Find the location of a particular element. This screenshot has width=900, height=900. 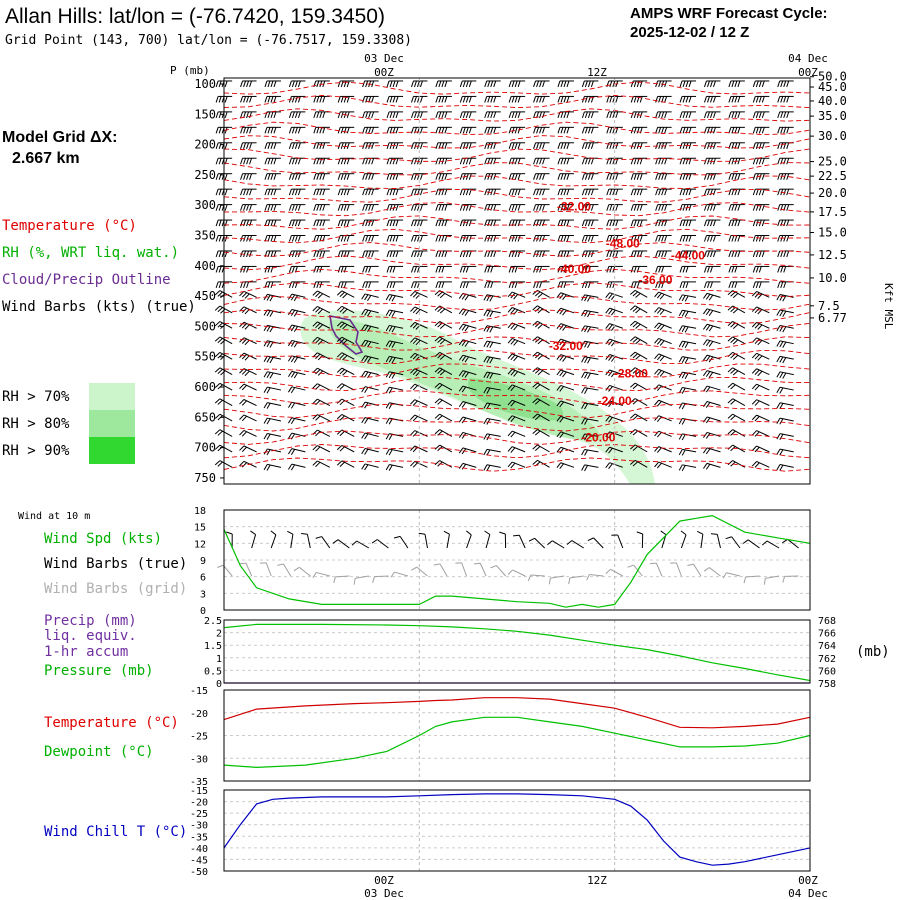

legend-rh: RH (%, WRT liq. wat.) is located at coordinates (90, 253).